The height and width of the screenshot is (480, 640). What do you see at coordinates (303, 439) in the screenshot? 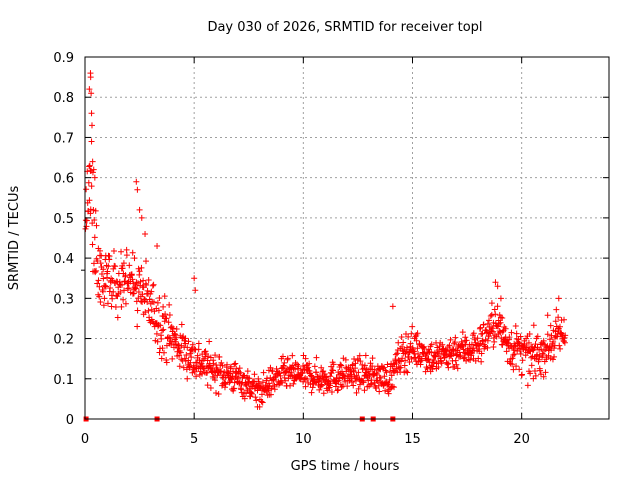
I see `x-tick-label: 10` at bounding box center [303, 439].